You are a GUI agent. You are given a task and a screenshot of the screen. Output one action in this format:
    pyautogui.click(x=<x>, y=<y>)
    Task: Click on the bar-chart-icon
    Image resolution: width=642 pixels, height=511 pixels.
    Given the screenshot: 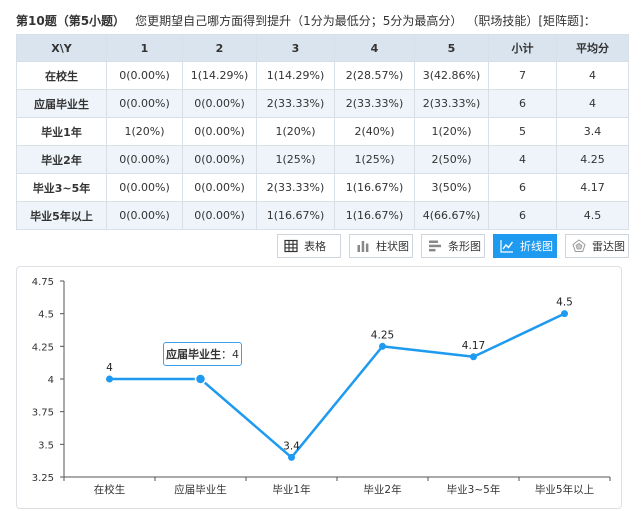 What is the action you would take?
    pyautogui.click(x=363, y=246)
    